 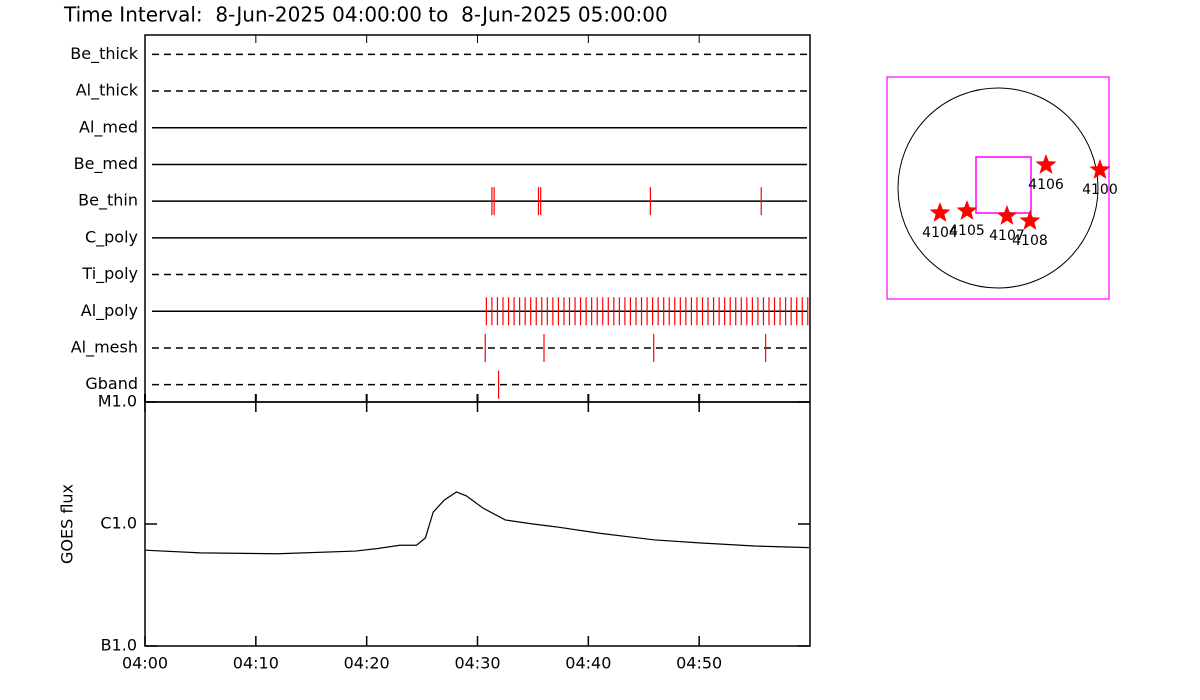 I want to click on row-label: Gband, so click(x=111, y=383).